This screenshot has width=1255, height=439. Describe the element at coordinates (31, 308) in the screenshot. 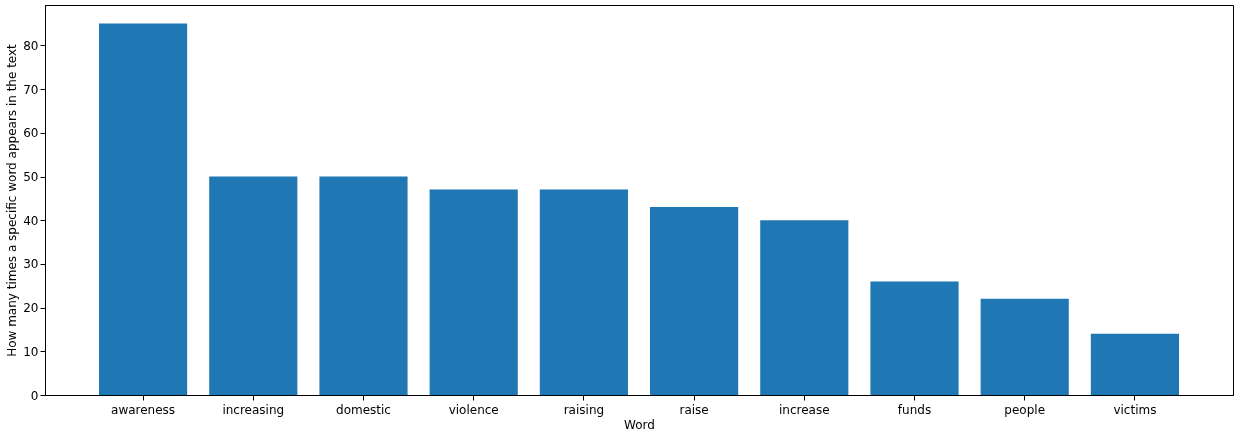

I see `y-tick-label: 20` at that location.